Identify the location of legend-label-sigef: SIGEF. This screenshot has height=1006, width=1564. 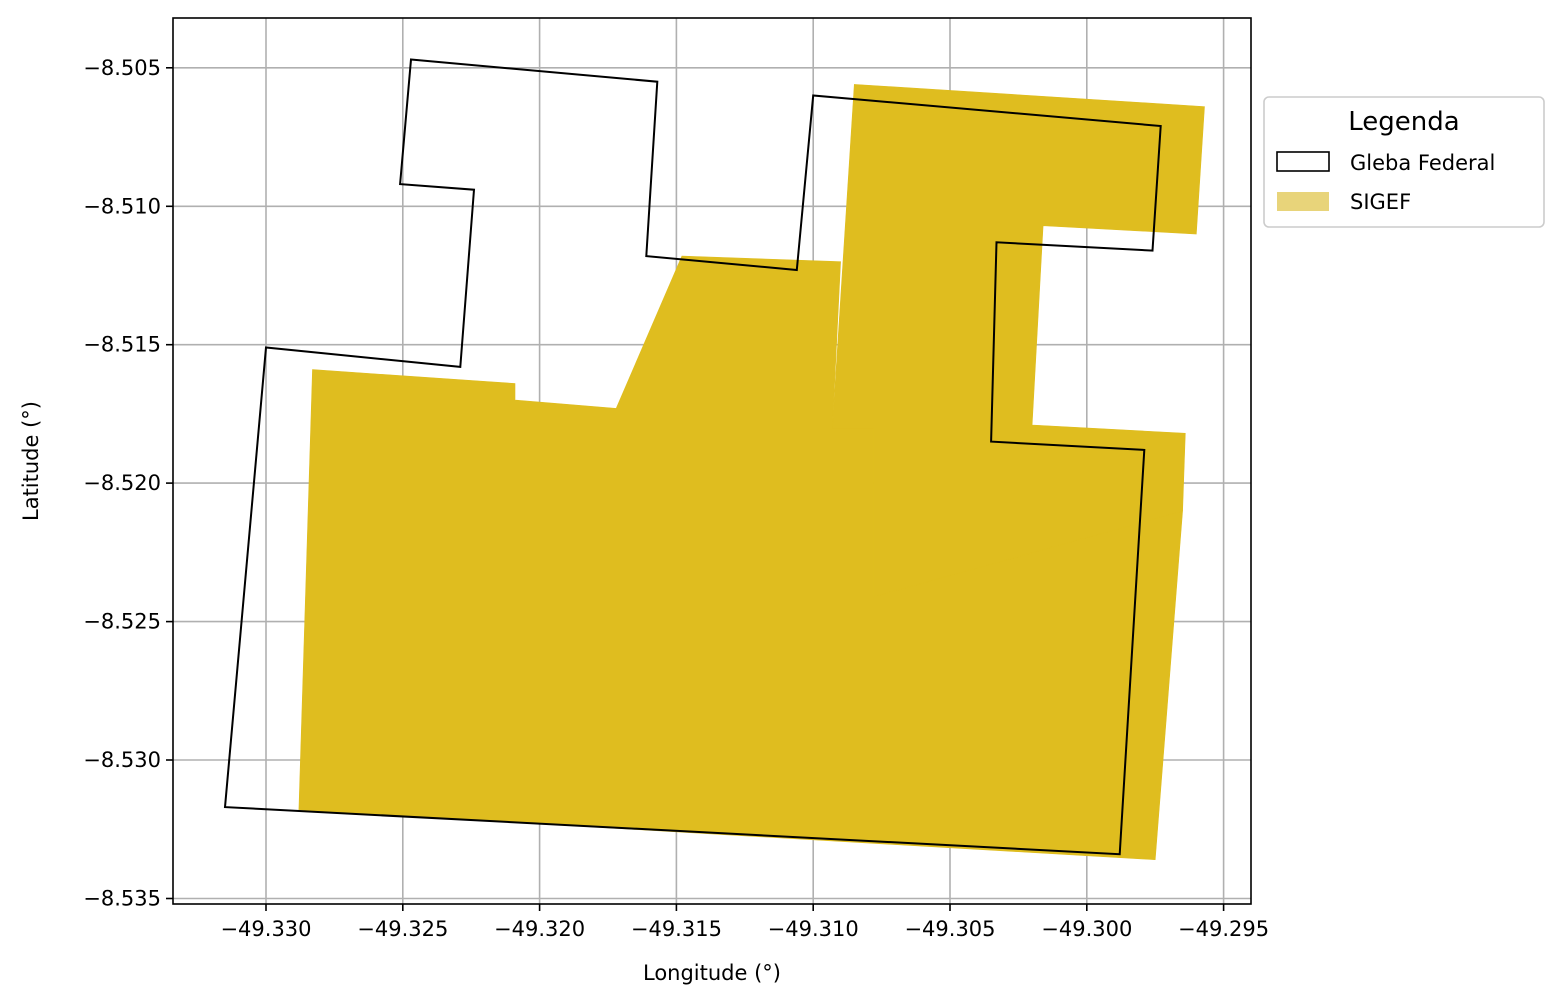
(1380, 202).